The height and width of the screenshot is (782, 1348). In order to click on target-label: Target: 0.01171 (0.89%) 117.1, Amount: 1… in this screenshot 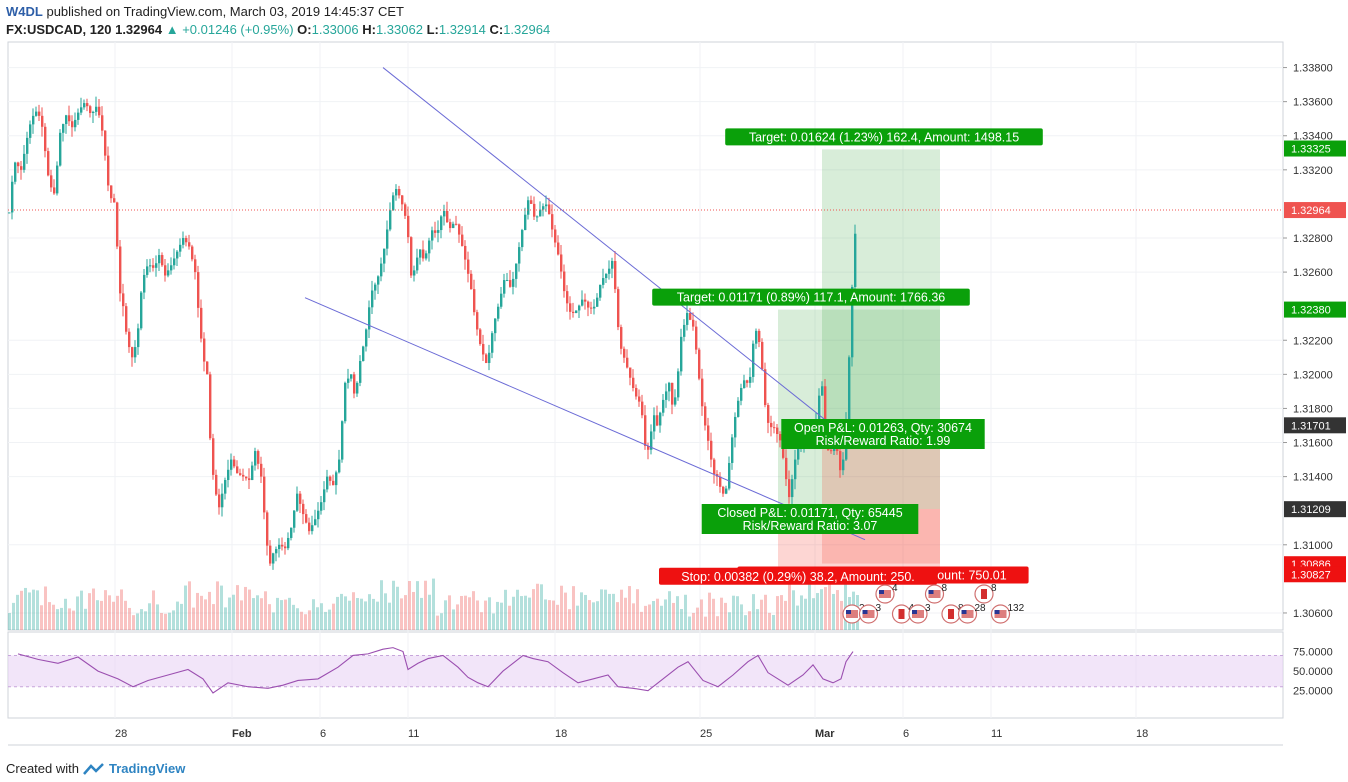, I will do `click(811, 297)`.